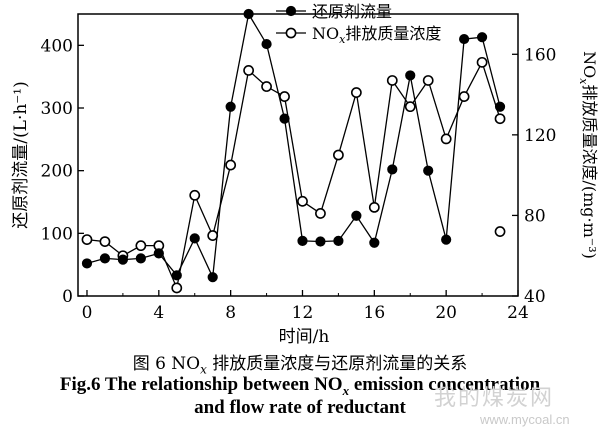 This screenshot has height=445, width=600. I want to click on legend-nox-sub: x, so click(342, 39).